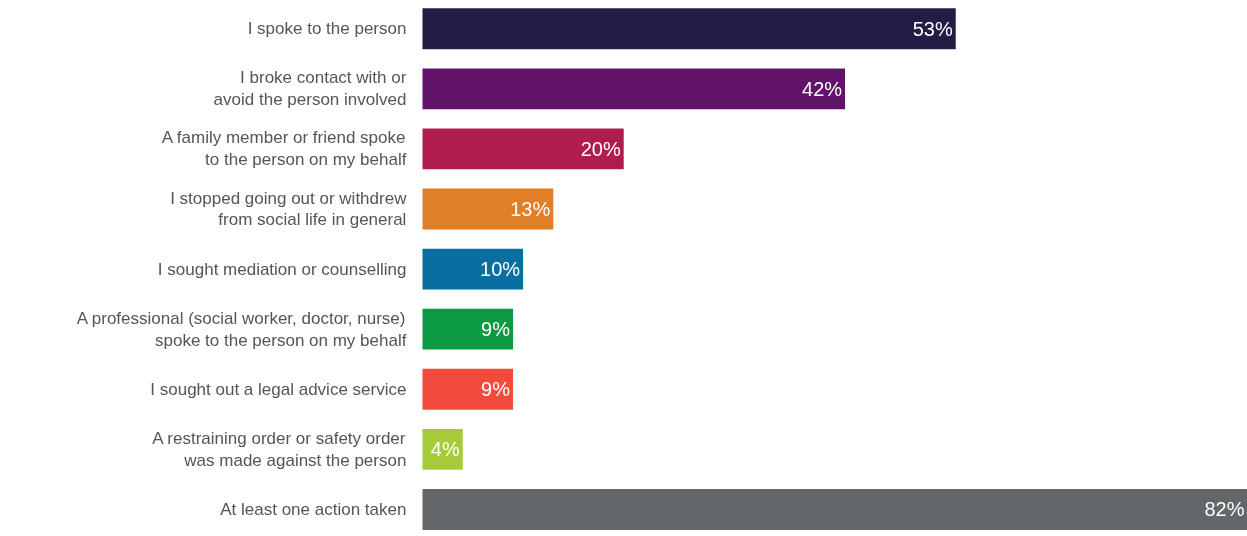 The width and height of the screenshot is (1247, 536). I want to click on data-label: 42%, so click(822, 88).